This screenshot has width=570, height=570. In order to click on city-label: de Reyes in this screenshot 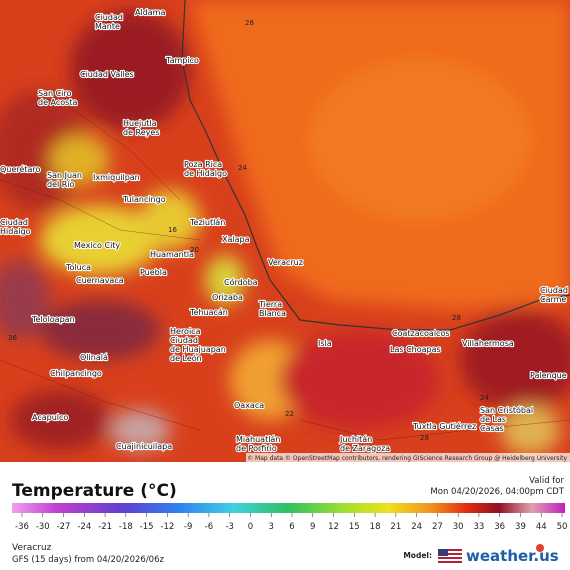, I will do `click(141, 132)`.